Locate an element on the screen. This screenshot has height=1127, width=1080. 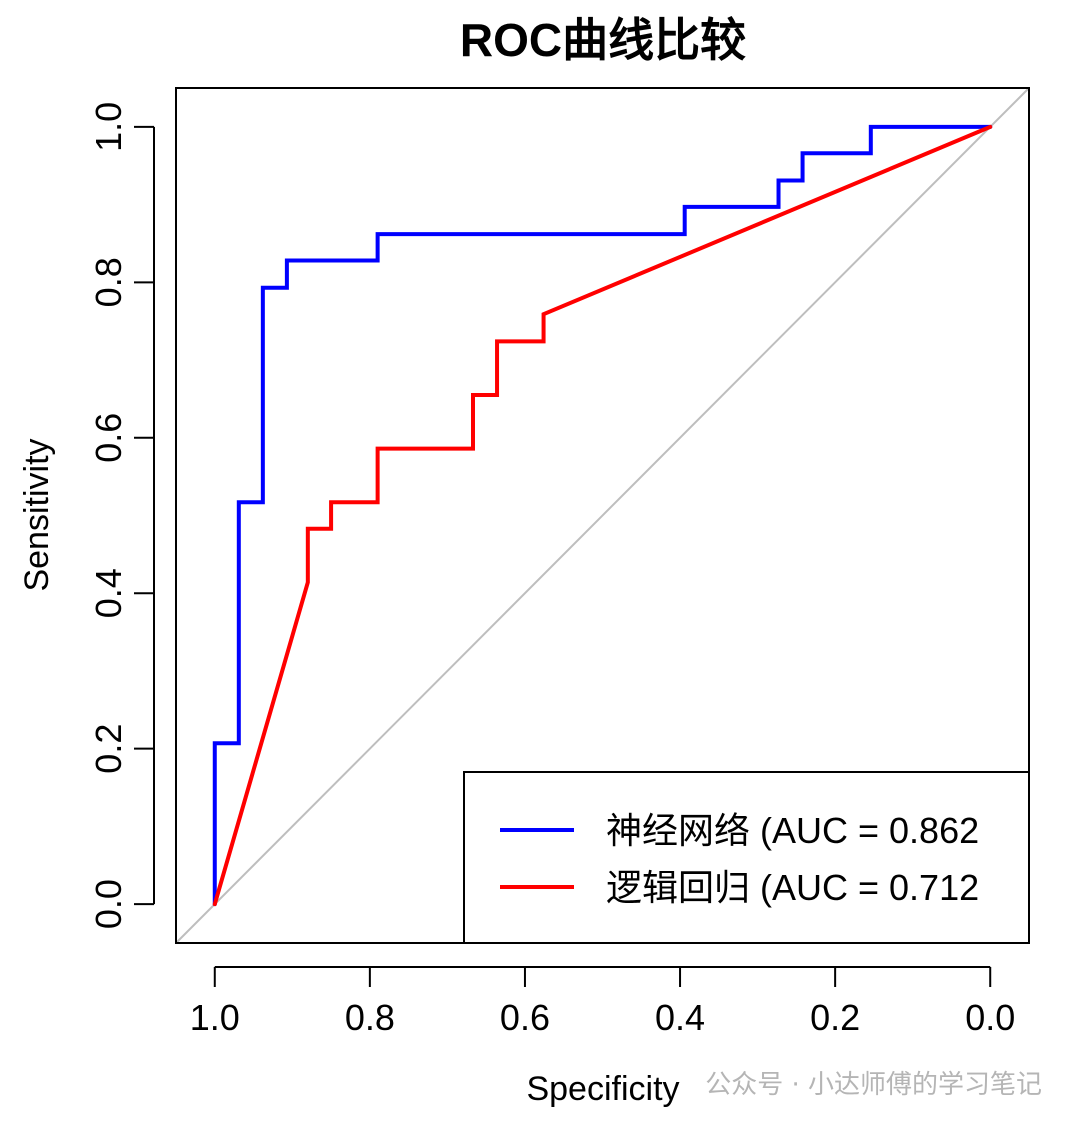
watermark-text: 公众号 · 小达师傅的学习笔记 is located at coordinates (873, 1085).